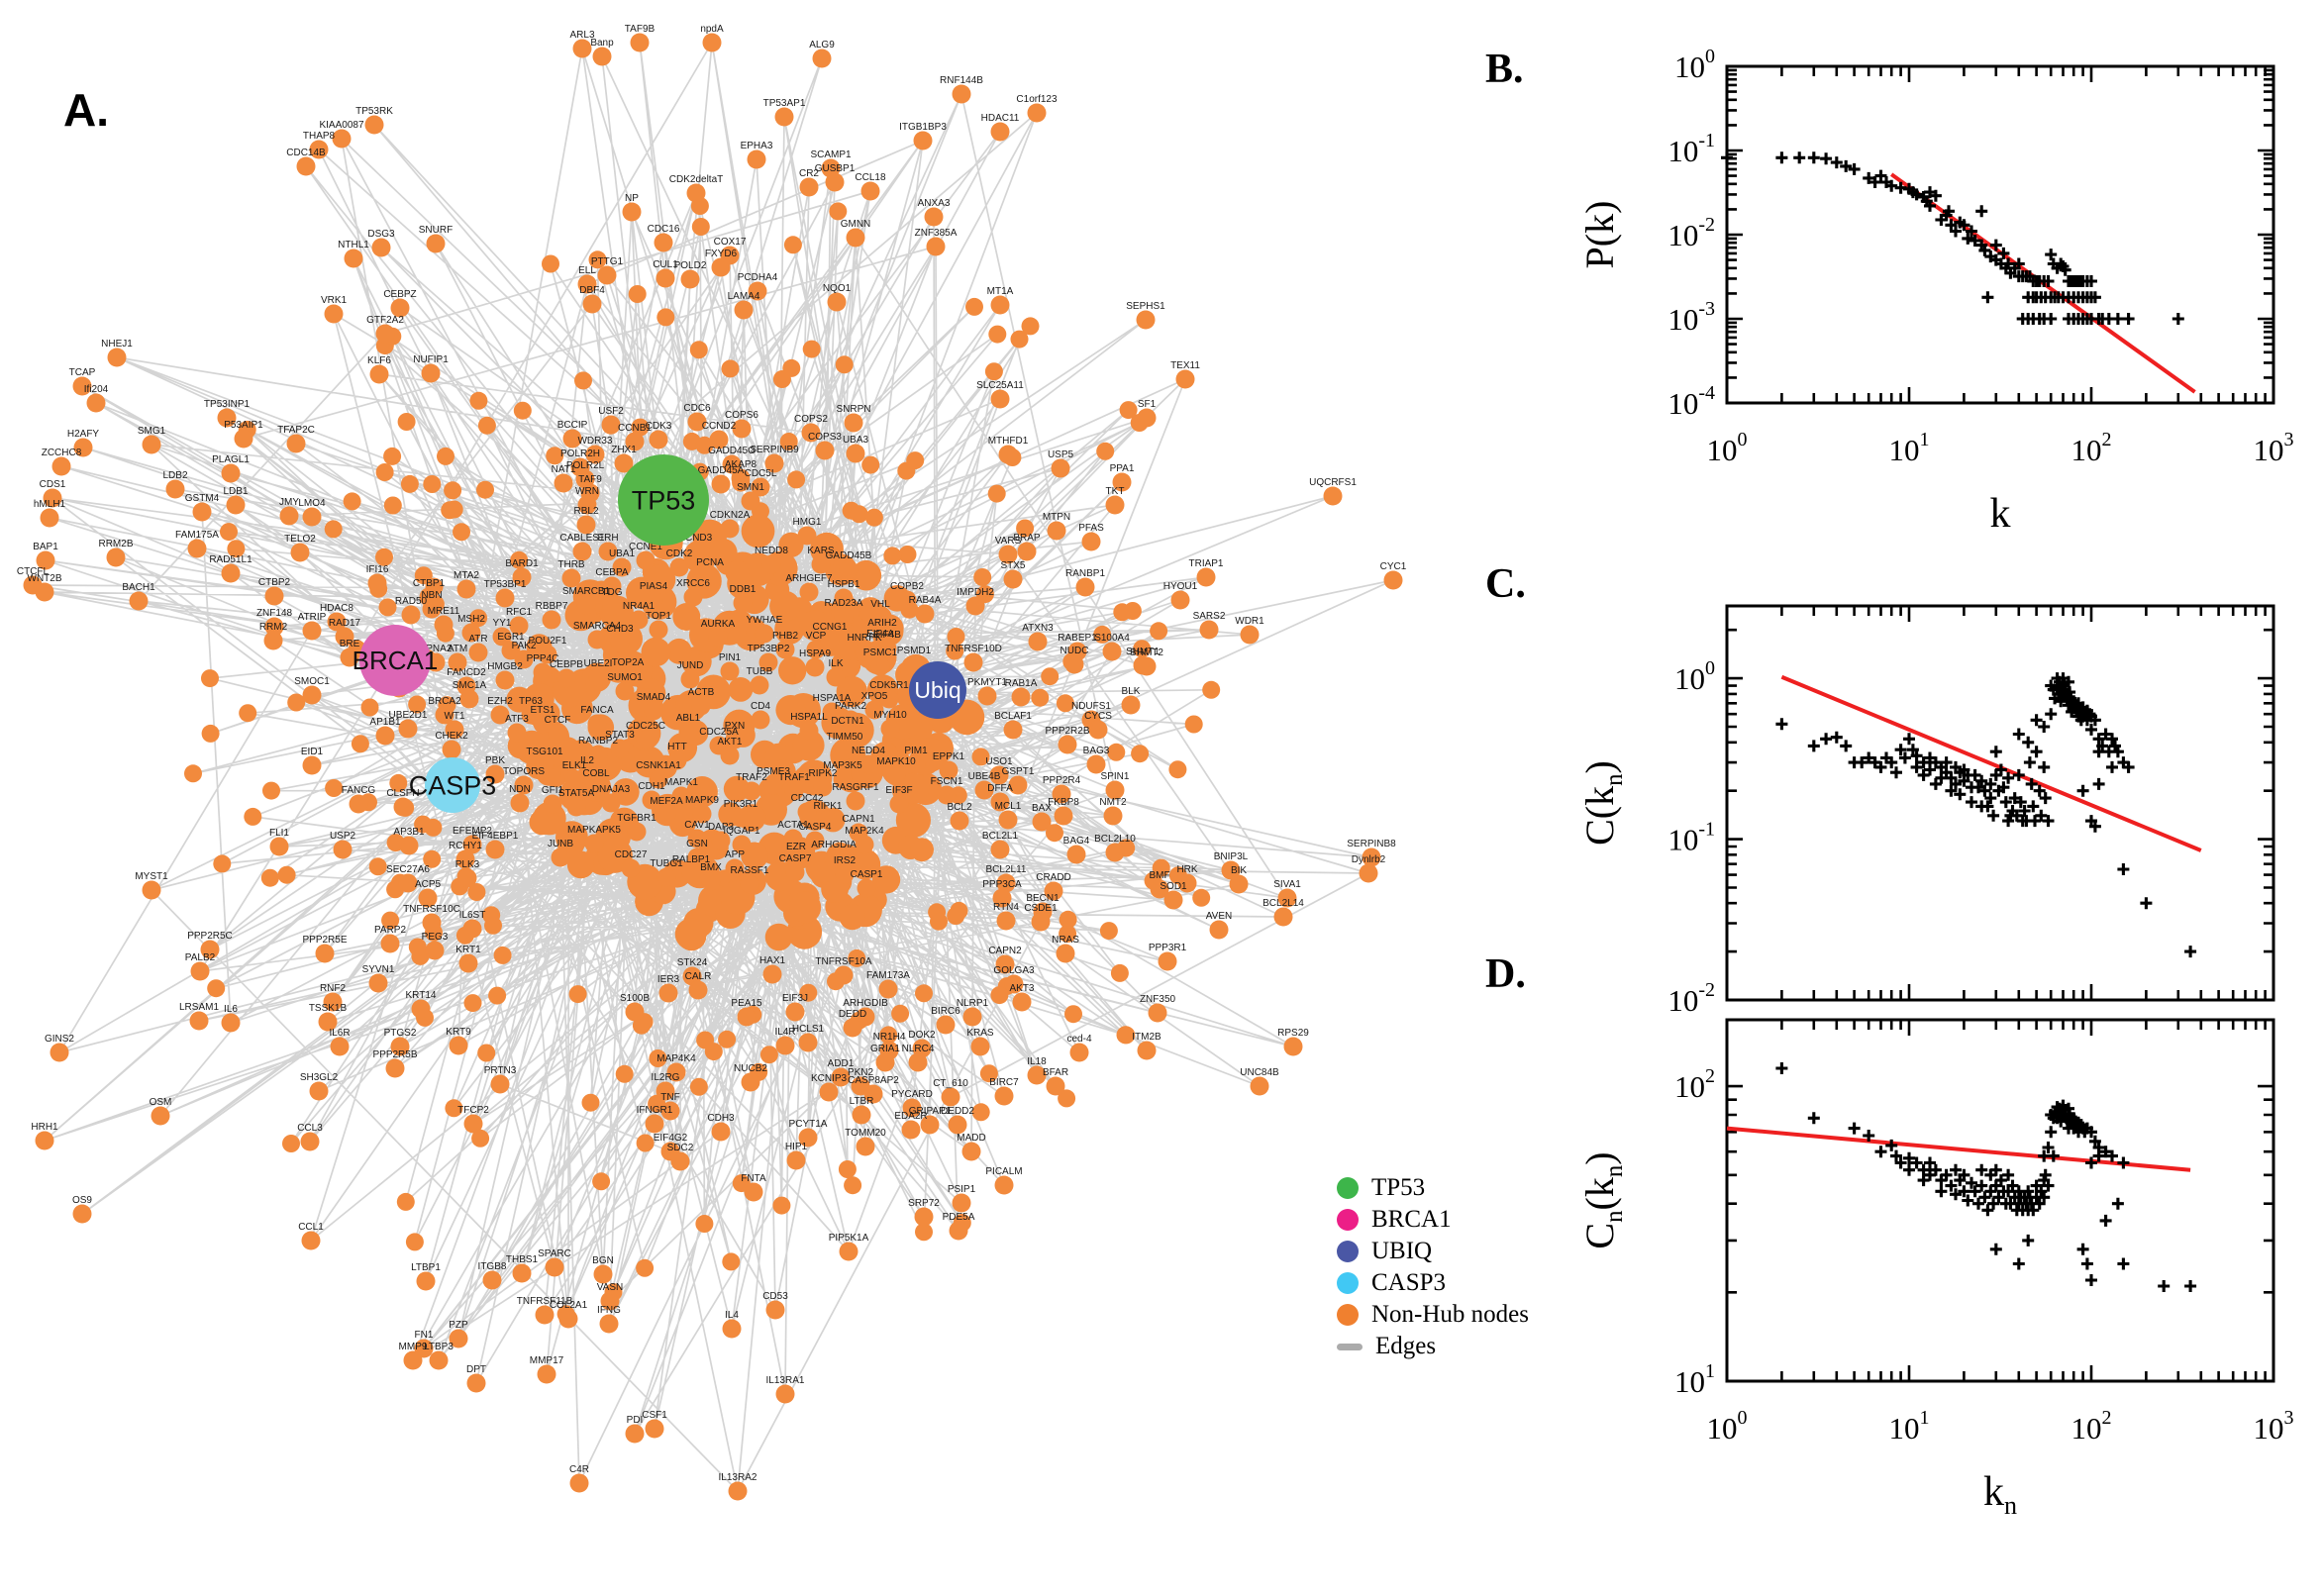 The width and height of the screenshot is (2323, 1596). I want to click on legend-label: CASP3, so click(1409, 1282).